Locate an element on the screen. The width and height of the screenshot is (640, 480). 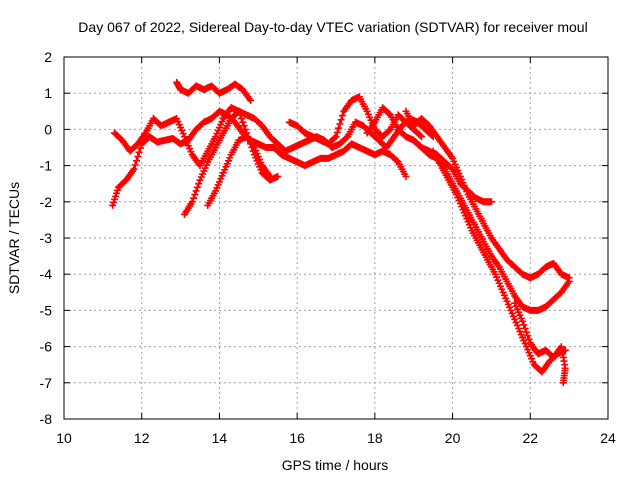
y-tick-label: -8 is located at coordinates (46, 419).